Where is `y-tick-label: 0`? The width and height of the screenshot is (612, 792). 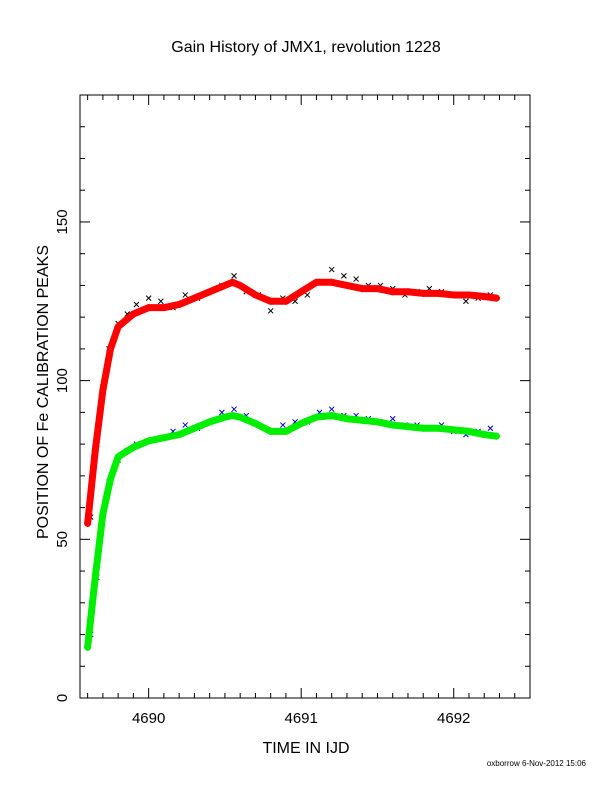 y-tick-label: 0 is located at coordinates (62, 698).